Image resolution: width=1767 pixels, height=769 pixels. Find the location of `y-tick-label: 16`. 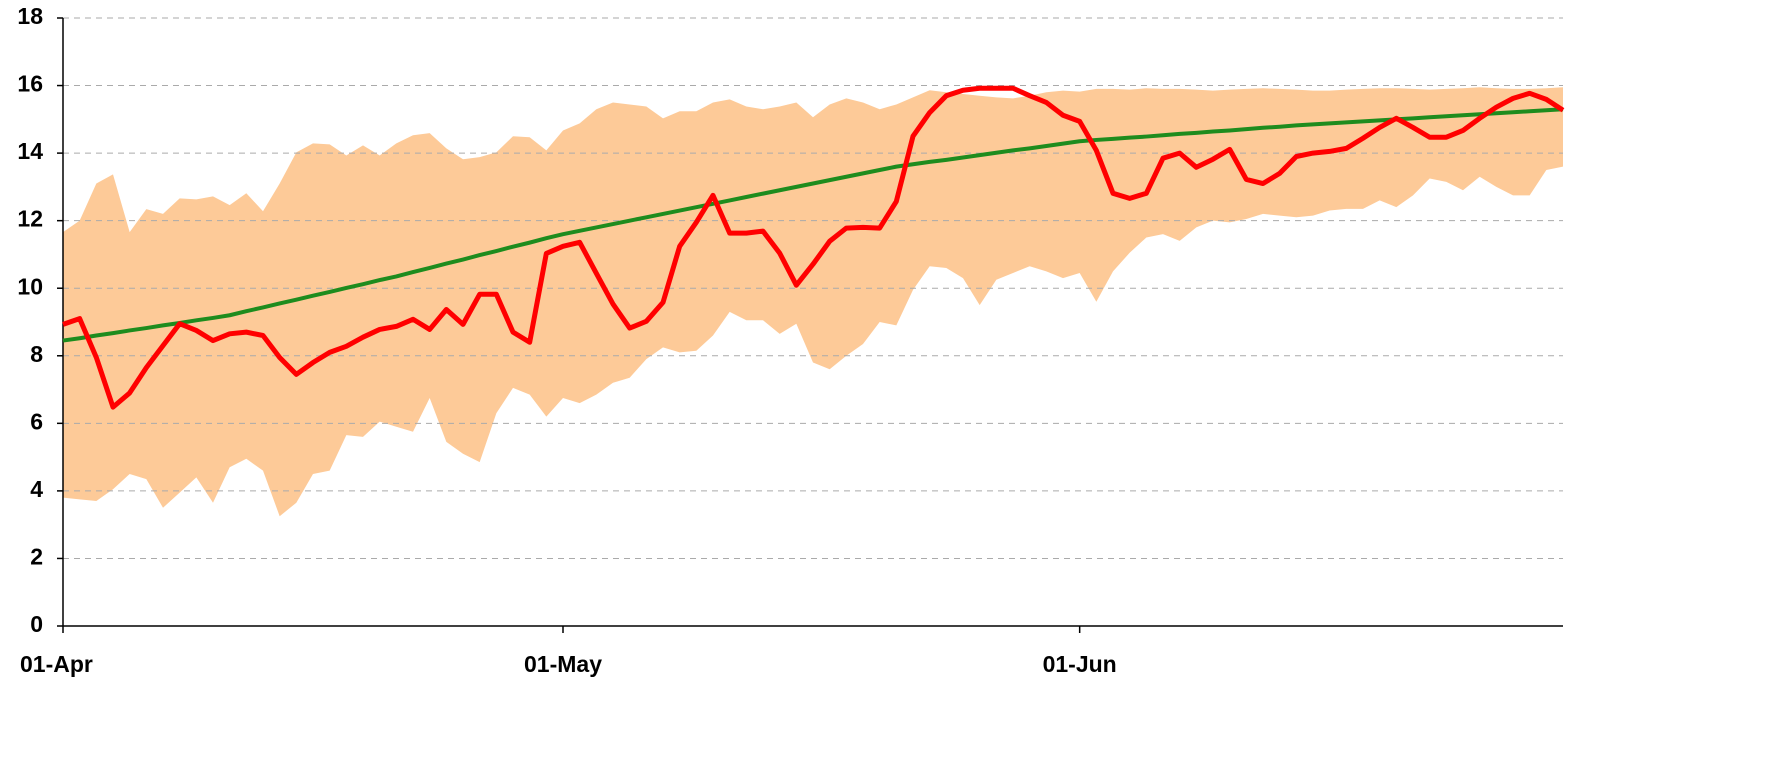

y-tick-label: 16 is located at coordinates (30, 84).